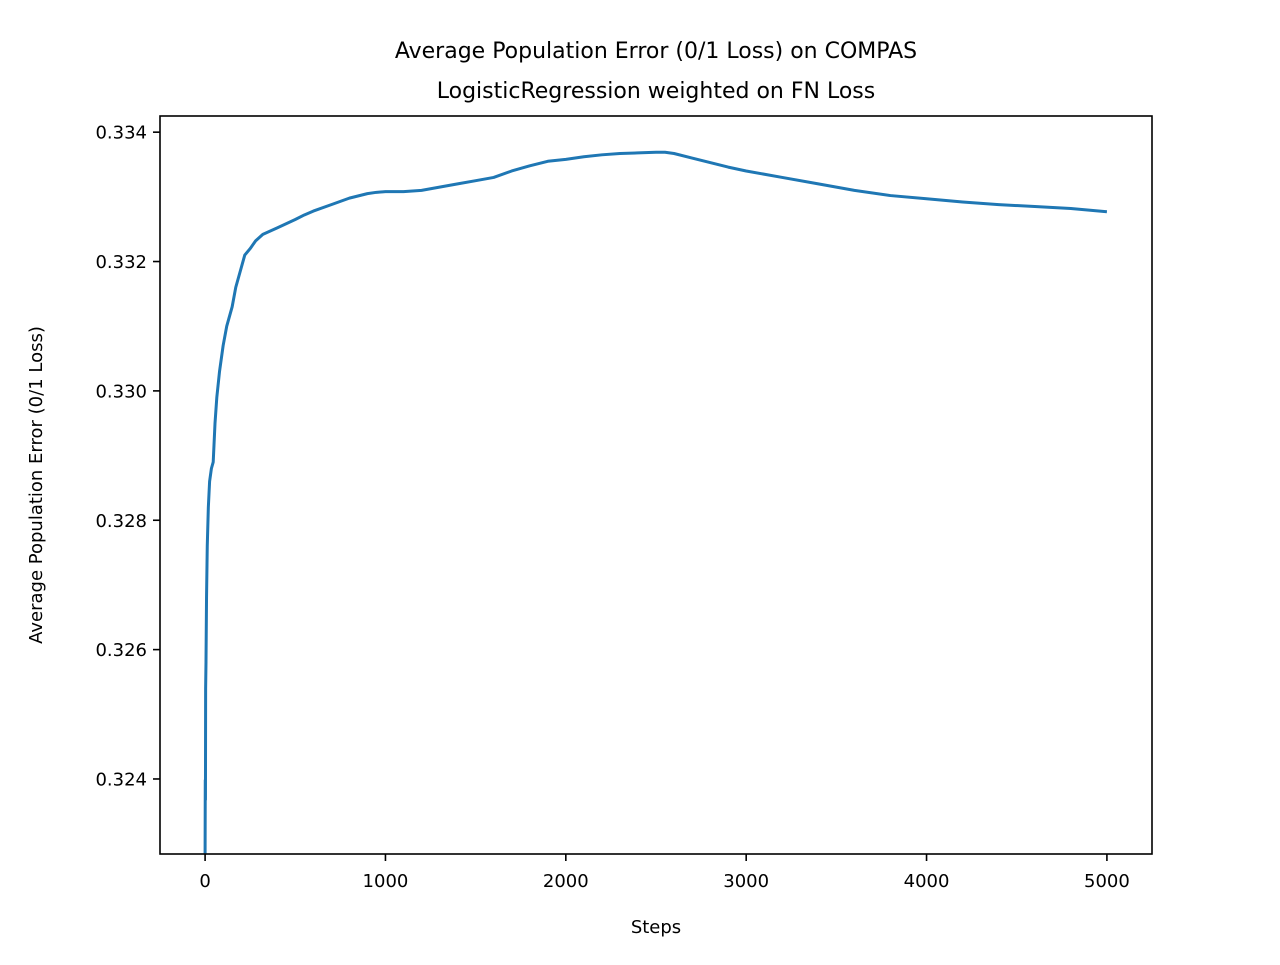  I want to click on y-tick-label: 0.330, so click(121, 391).